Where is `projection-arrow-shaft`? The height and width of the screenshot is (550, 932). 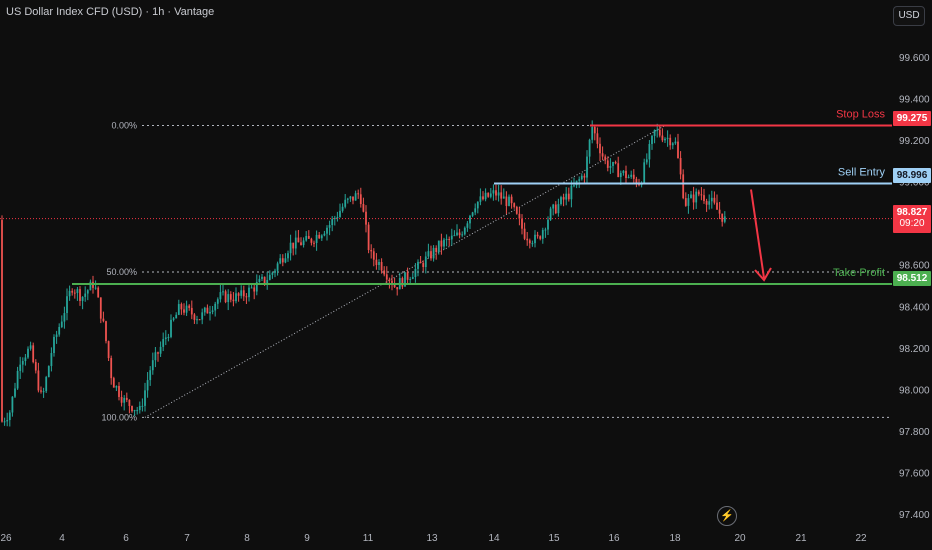
projection-arrow-shaft is located at coordinates (757, 234).